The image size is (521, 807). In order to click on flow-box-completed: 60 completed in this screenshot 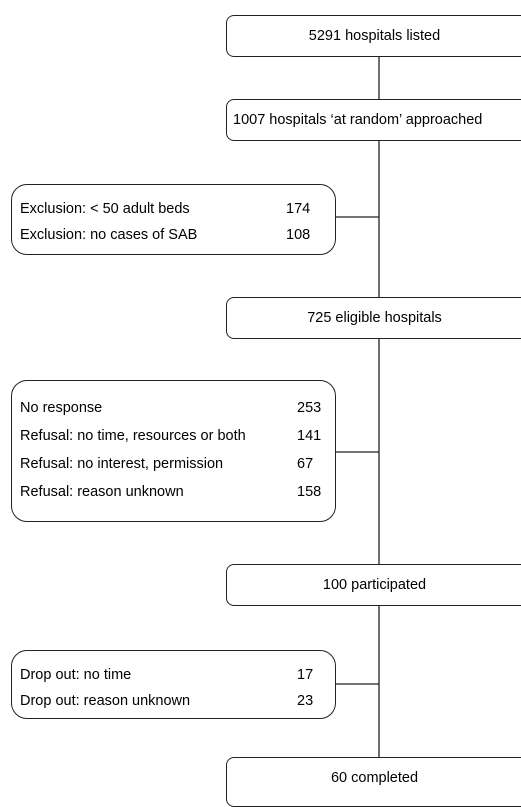, I will do `click(373, 782)`.